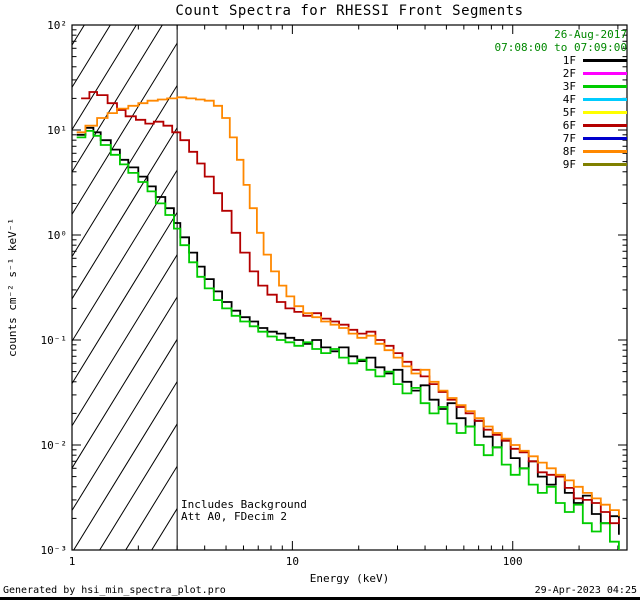 The image size is (640, 600). I want to click on legend-entries: 1F 2F 3F 4F 5F 6F 7F 8F 9F, so click(561, 112).